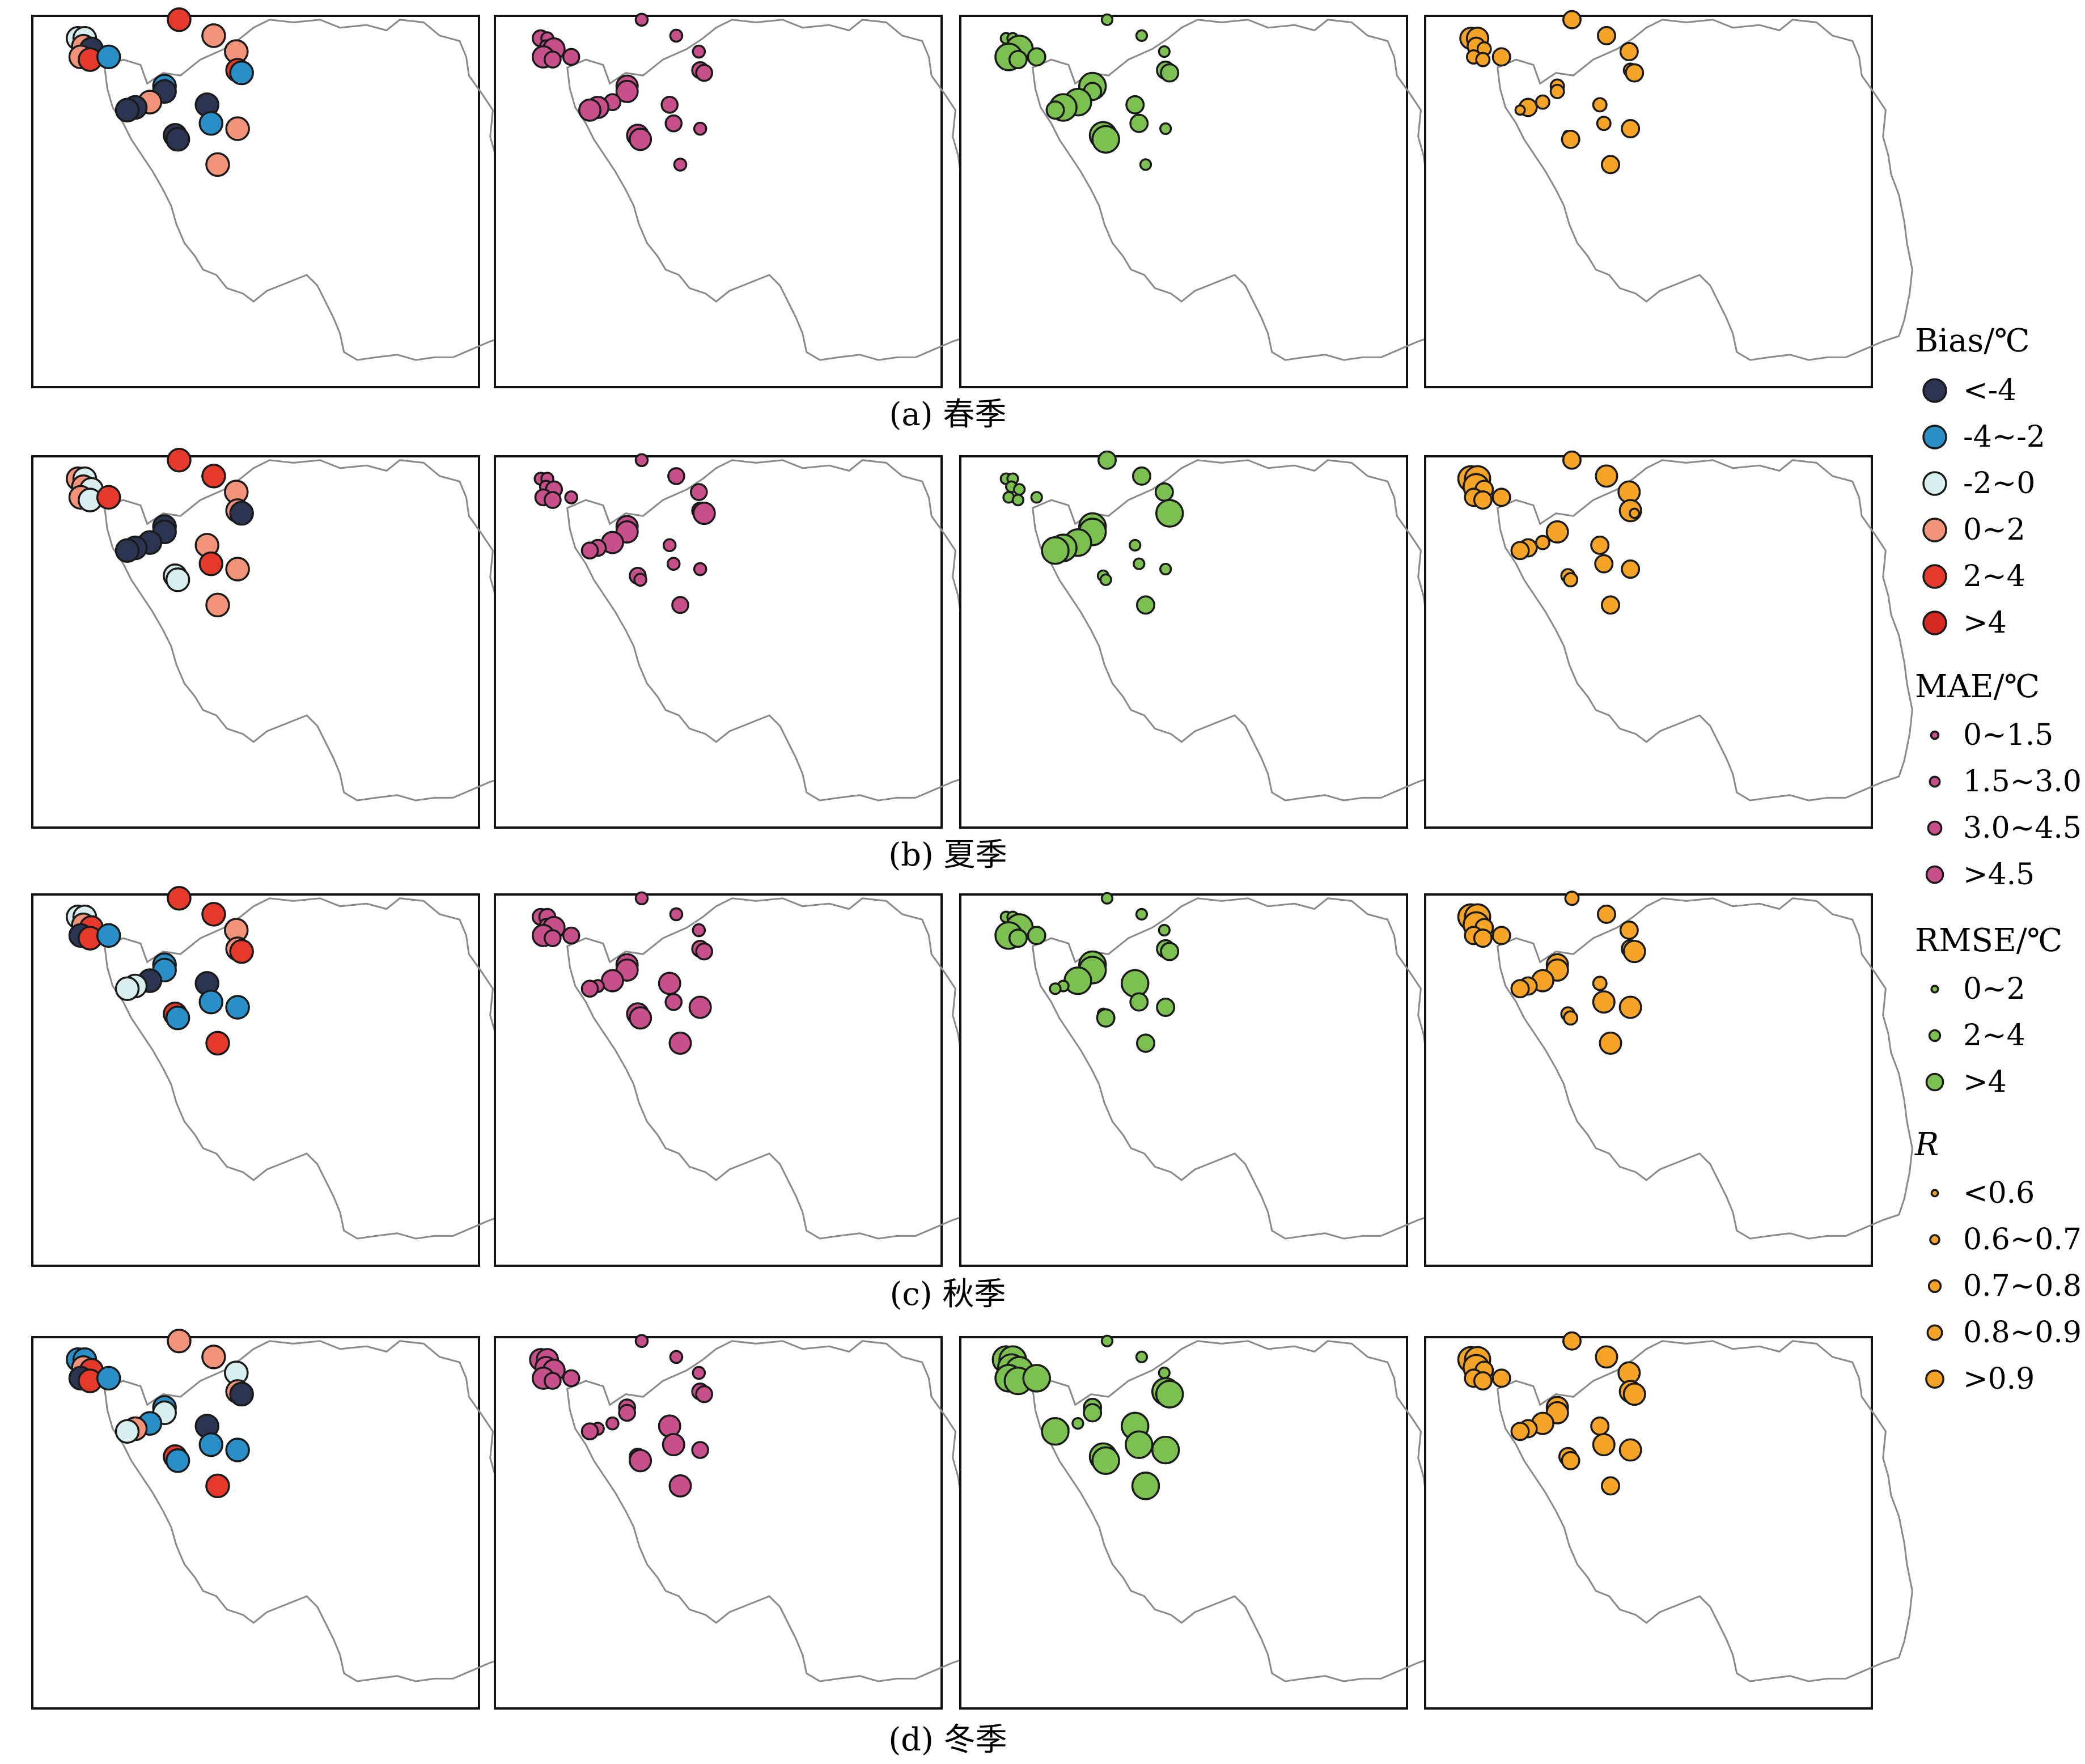  I want to click on caption-2: (c) 秋季, so click(948, 1295).